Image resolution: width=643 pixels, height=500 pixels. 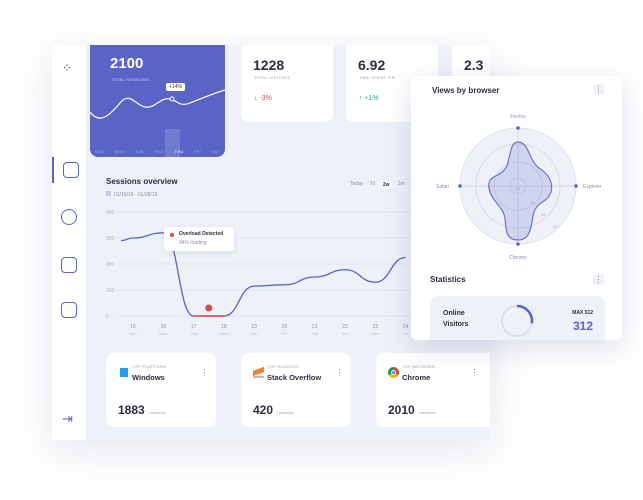 I want to click on online-value: 312, so click(x=582, y=326).